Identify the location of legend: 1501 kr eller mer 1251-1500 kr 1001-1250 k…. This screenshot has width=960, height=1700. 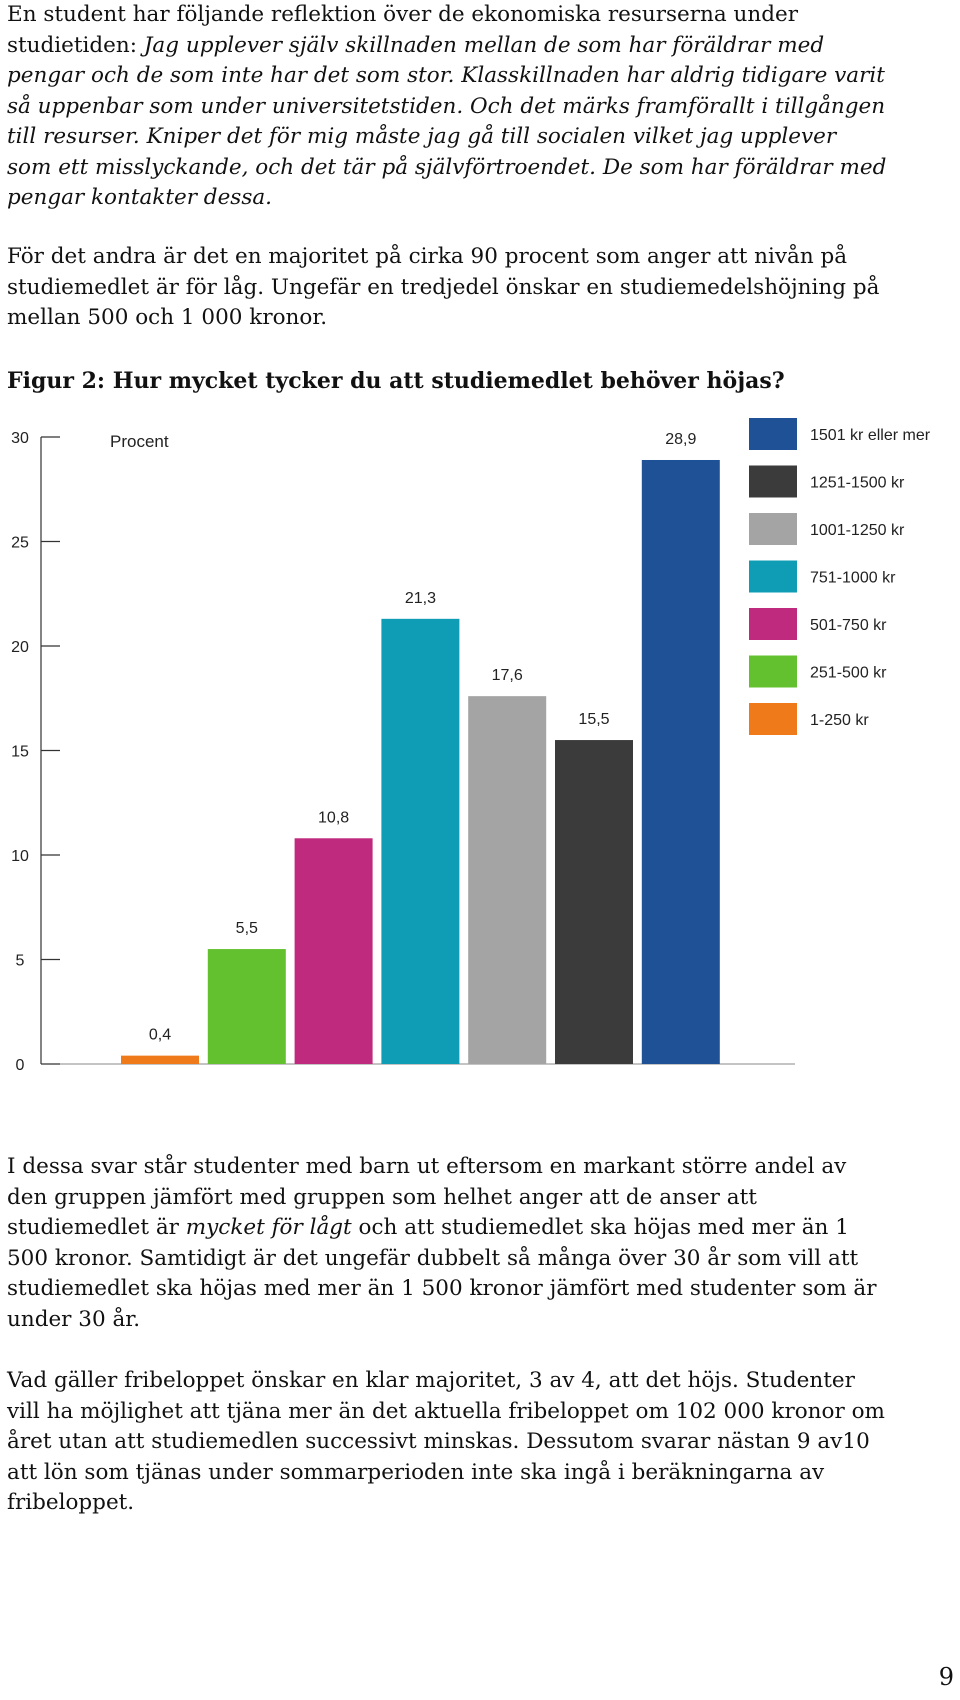
(840, 576).